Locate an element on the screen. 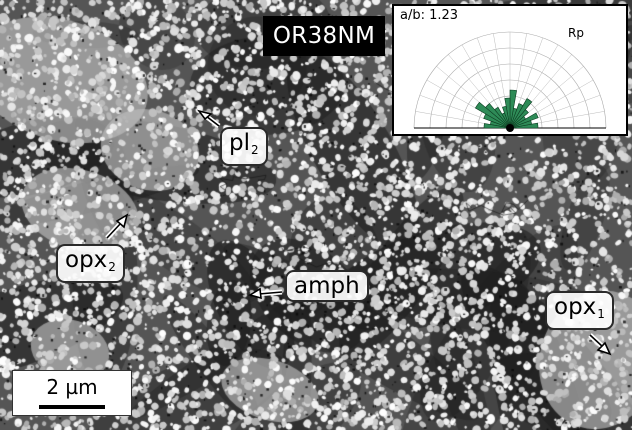 Image resolution: width=632 pixels, height=430 pixels. scale-bar-label: 2 µm is located at coordinates (72, 387).